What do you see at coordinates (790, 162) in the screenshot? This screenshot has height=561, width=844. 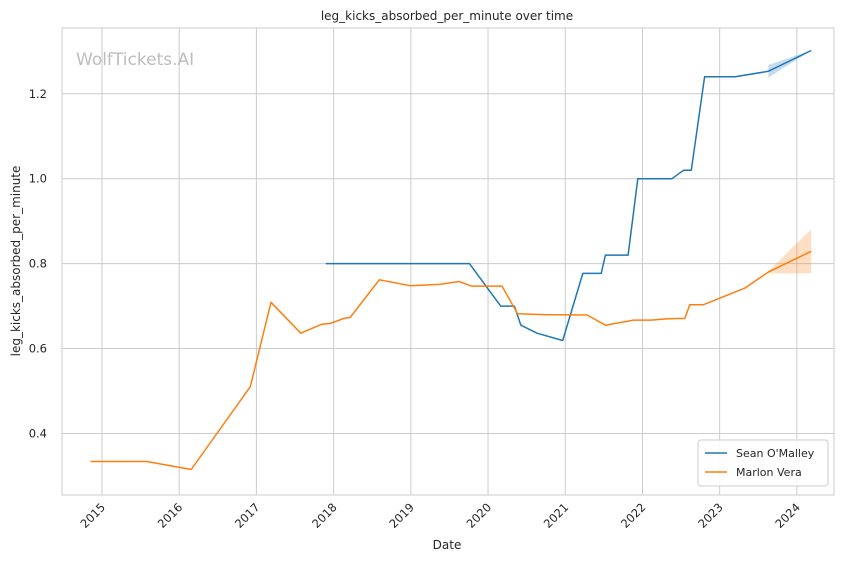 I see `confidence-bands` at bounding box center [790, 162].